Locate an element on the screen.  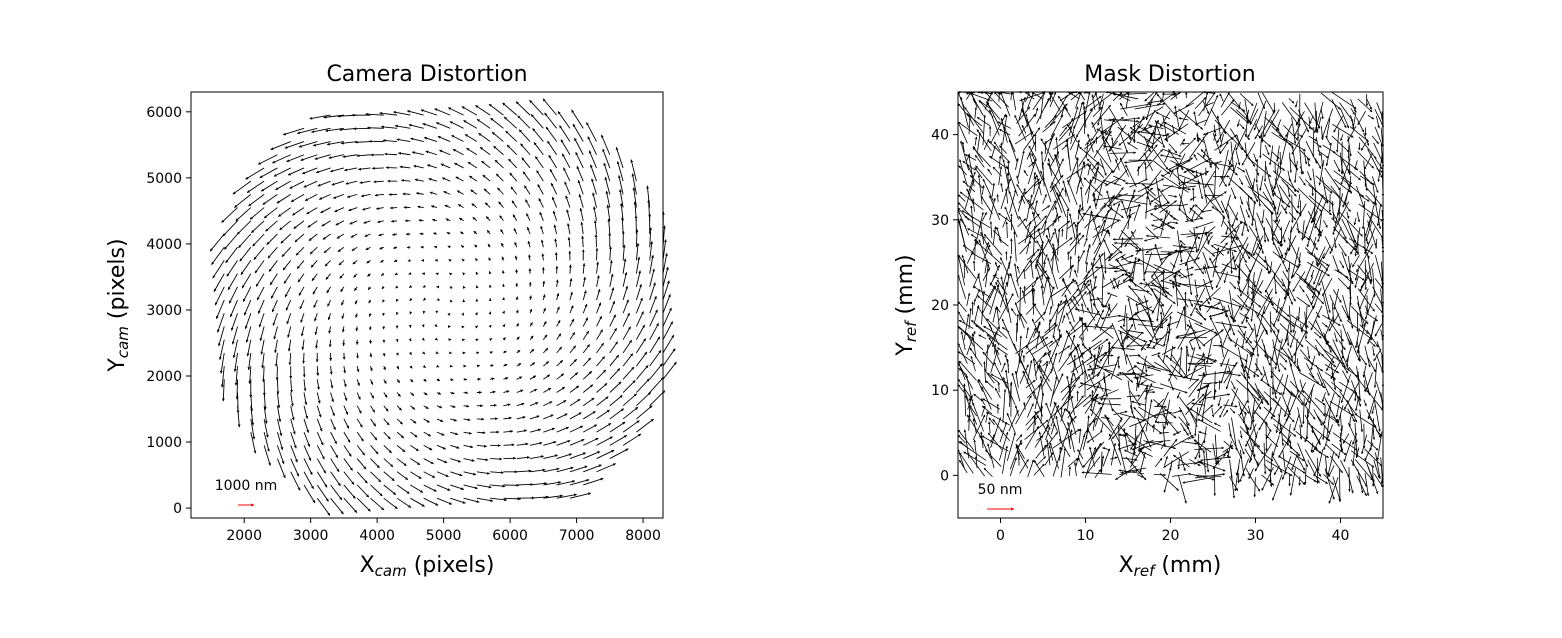
x-tick-label: 0 is located at coordinates (1000, 536).